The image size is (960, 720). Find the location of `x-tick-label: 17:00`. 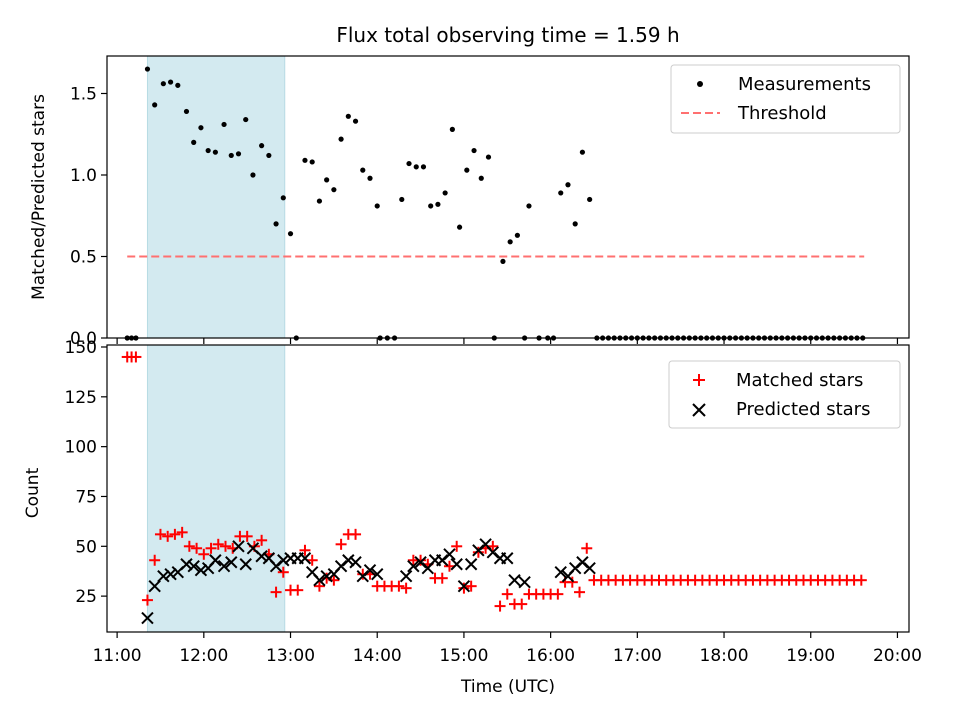

x-tick-label: 17:00 is located at coordinates (637, 656).